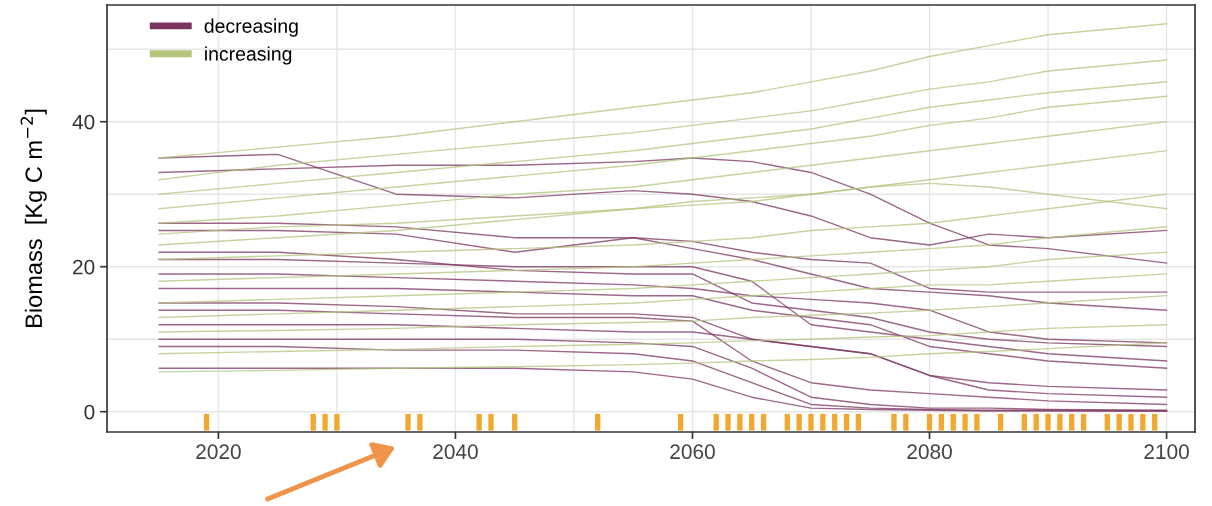 The image size is (1212, 506). What do you see at coordinates (251, 27) in the screenshot?
I see `legend-label: decreasing` at bounding box center [251, 27].